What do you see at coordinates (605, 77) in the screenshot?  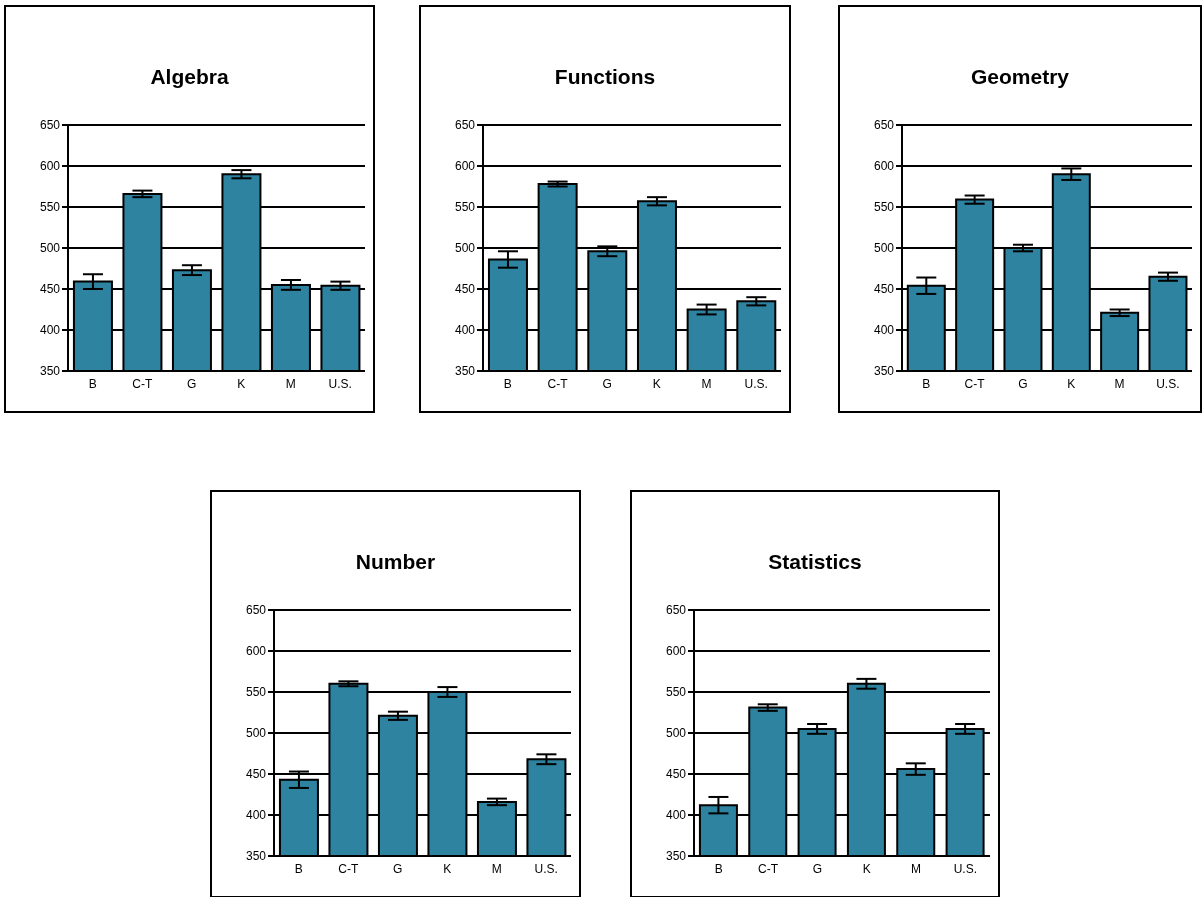 I see `chart-title: Functions` at bounding box center [605, 77].